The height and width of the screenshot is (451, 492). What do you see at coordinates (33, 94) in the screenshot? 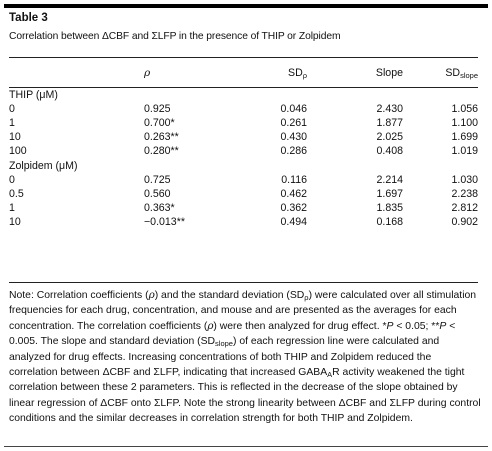
I see `group-row-thip: THIP (μM)` at bounding box center [33, 94].